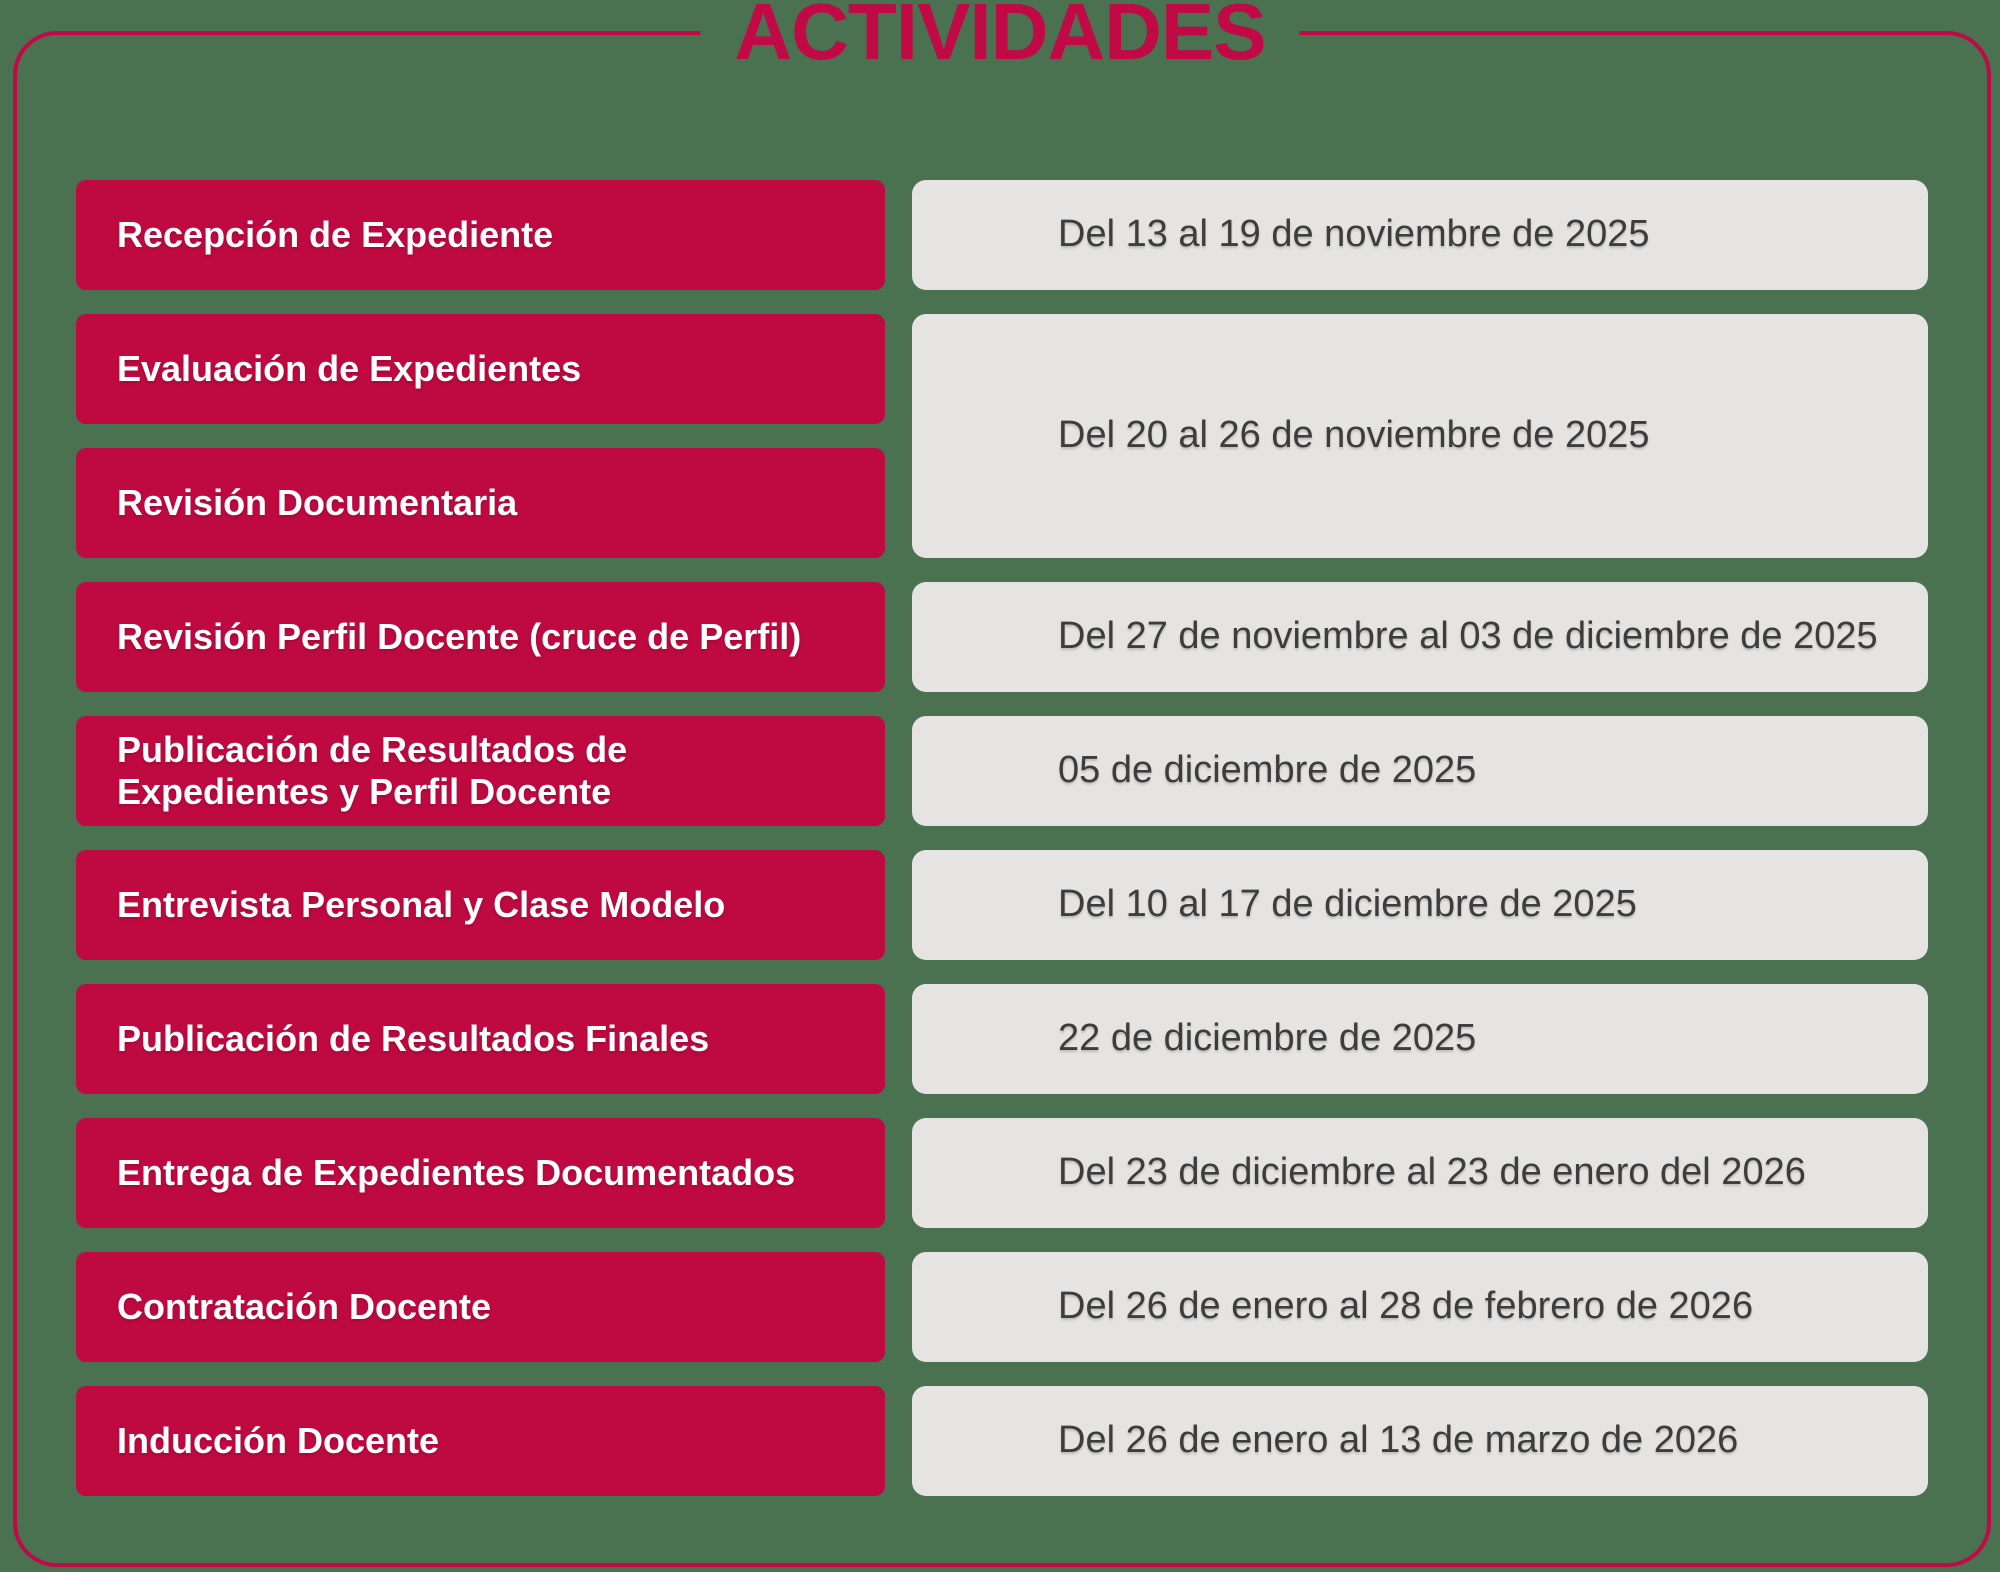 The image size is (2000, 1572). I want to click on activity-label-box: Entrevista Personal y Clase Modelo, so click(480, 905).